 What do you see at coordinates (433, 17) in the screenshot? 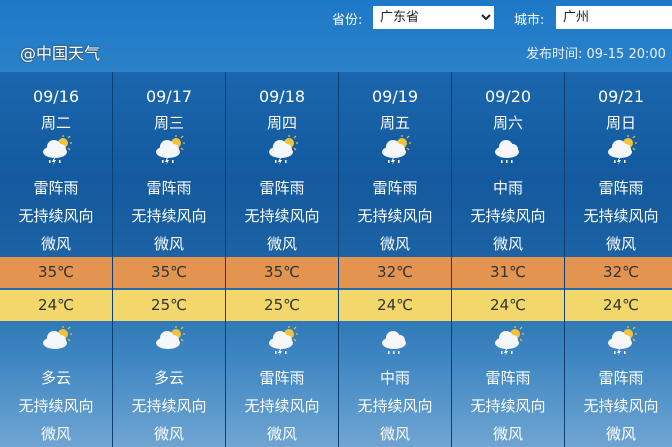
I see `province-select: 广东省` at bounding box center [433, 17].